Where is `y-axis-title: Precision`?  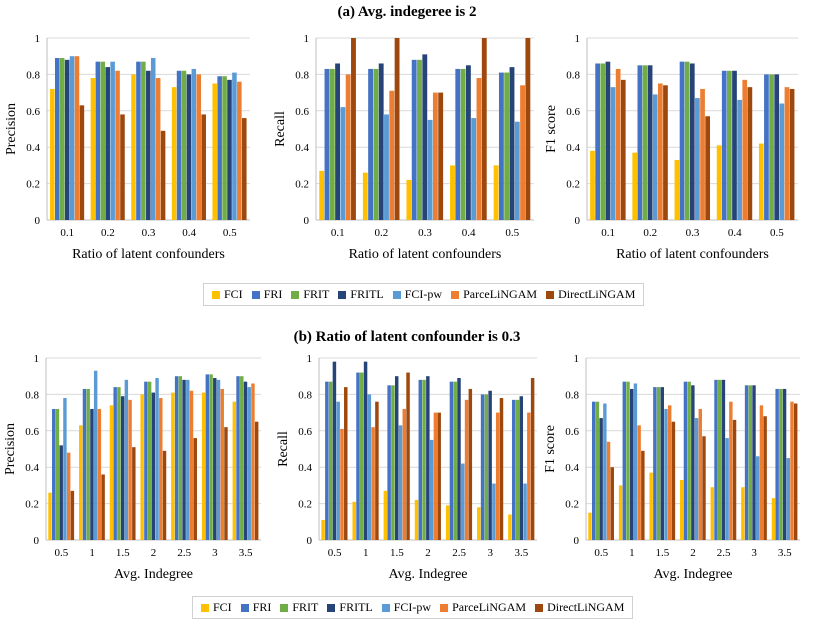 y-axis-title: Precision is located at coordinates (11, 129).